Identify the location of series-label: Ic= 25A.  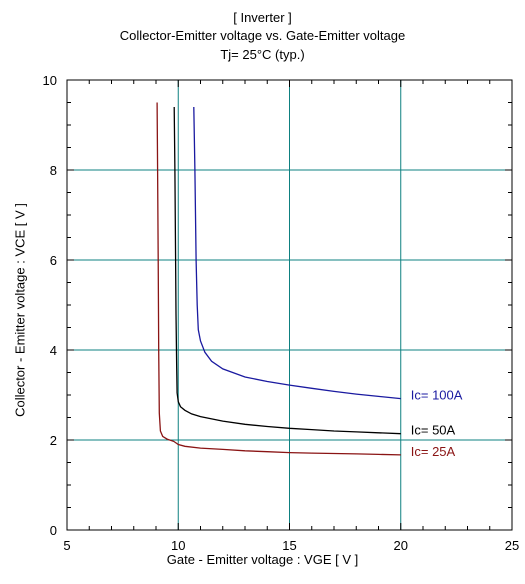
(433, 451).